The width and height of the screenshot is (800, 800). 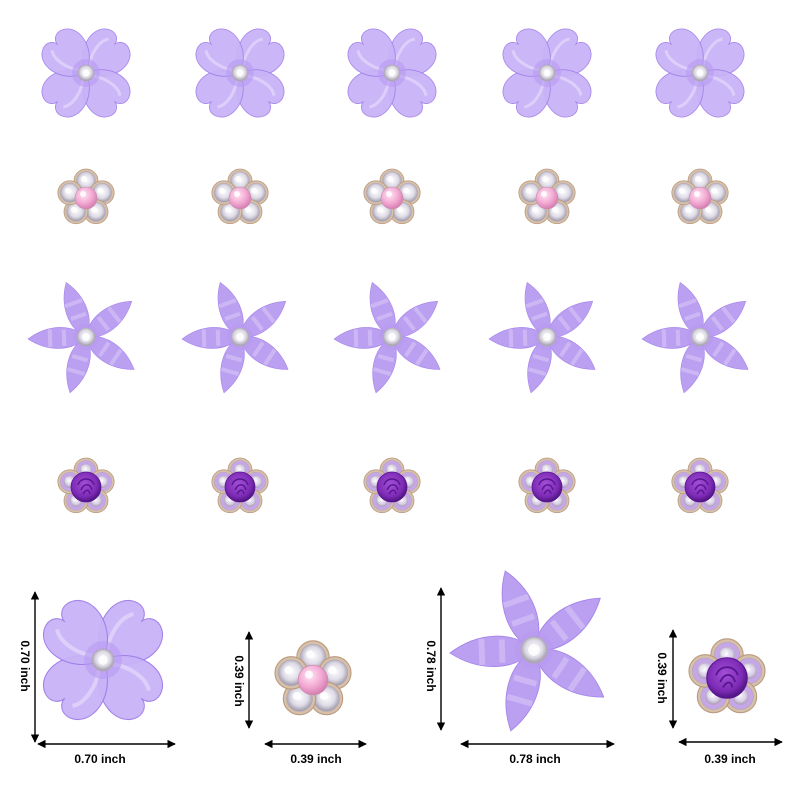 I want to click on sample-clover-flower: 0.70 inch 0.70 inch, so click(x=97, y=678).